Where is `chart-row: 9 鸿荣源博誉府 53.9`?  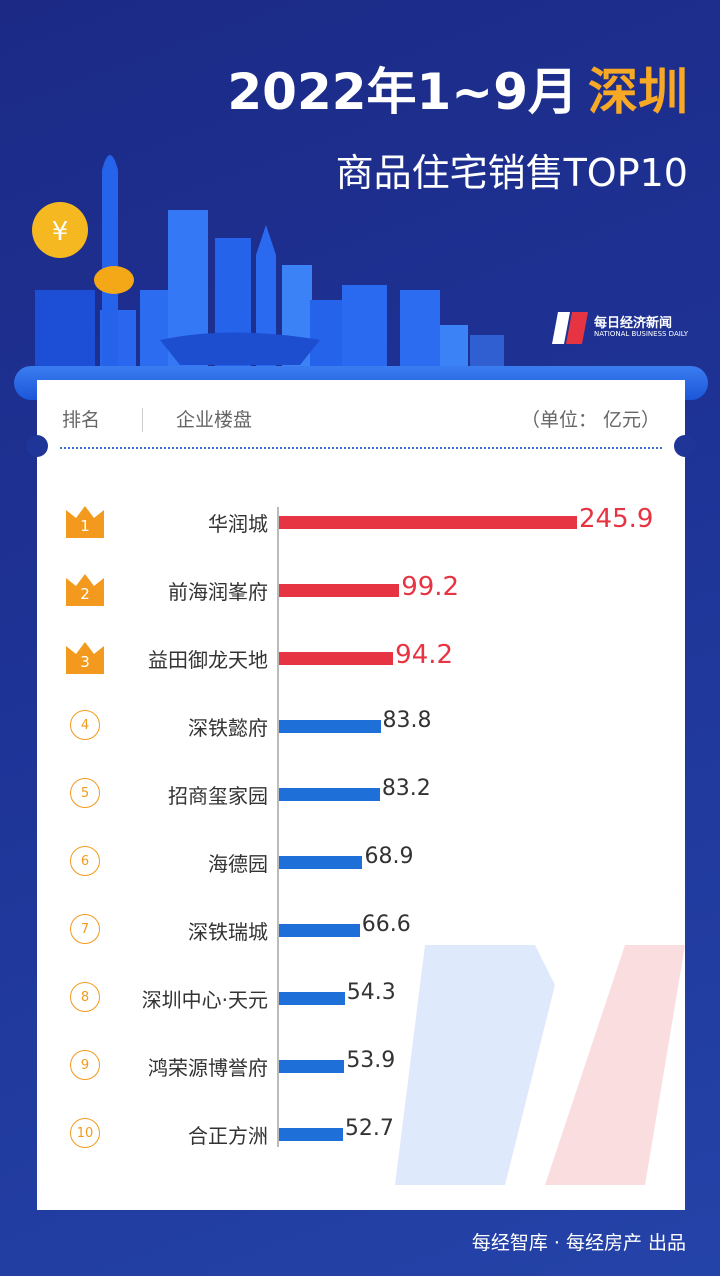 chart-row: 9 鸿荣源博誉府 53.9 is located at coordinates (360, 1066).